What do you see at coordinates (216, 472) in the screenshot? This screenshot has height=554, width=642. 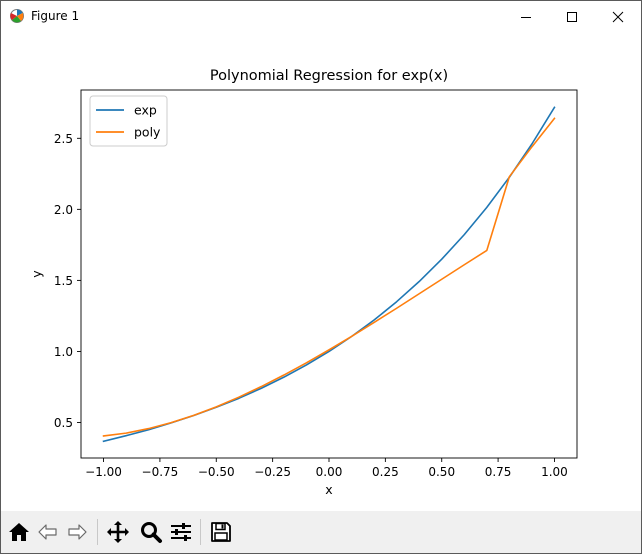 I see `x-tick-label: −0.50` at bounding box center [216, 472].